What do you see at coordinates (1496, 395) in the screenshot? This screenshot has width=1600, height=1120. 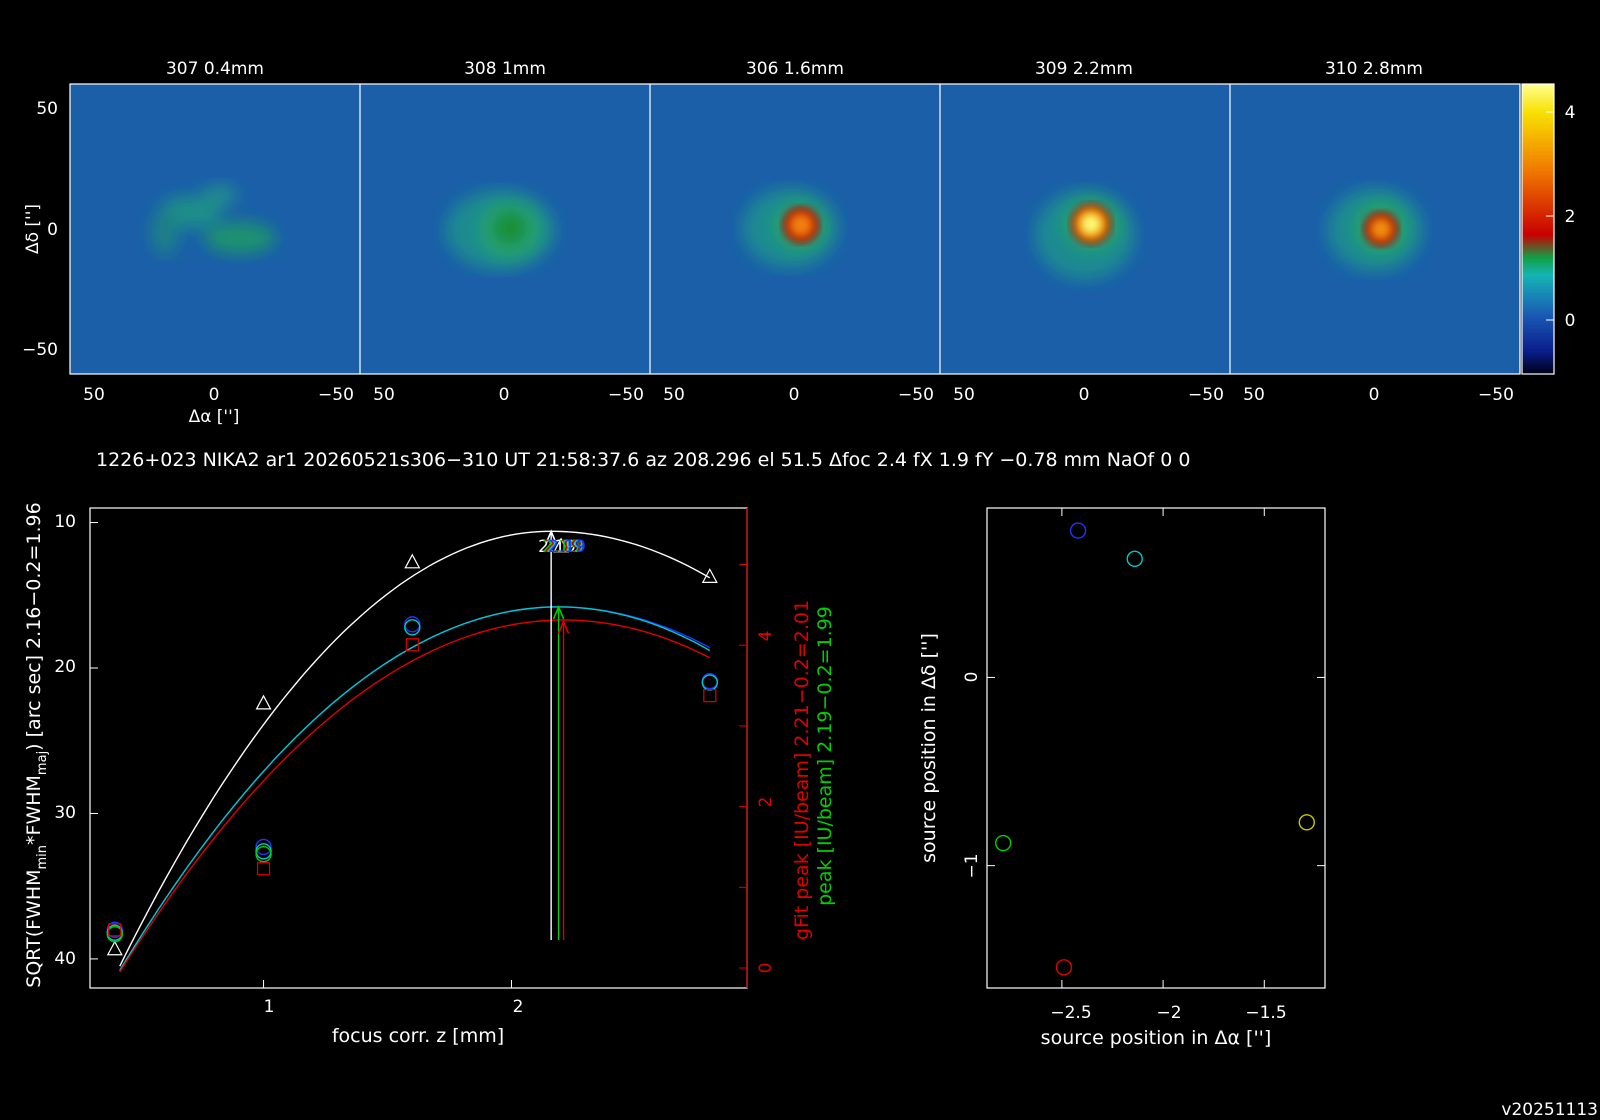 I see `heatmap-xtick-p5-2: −50` at bounding box center [1496, 395].